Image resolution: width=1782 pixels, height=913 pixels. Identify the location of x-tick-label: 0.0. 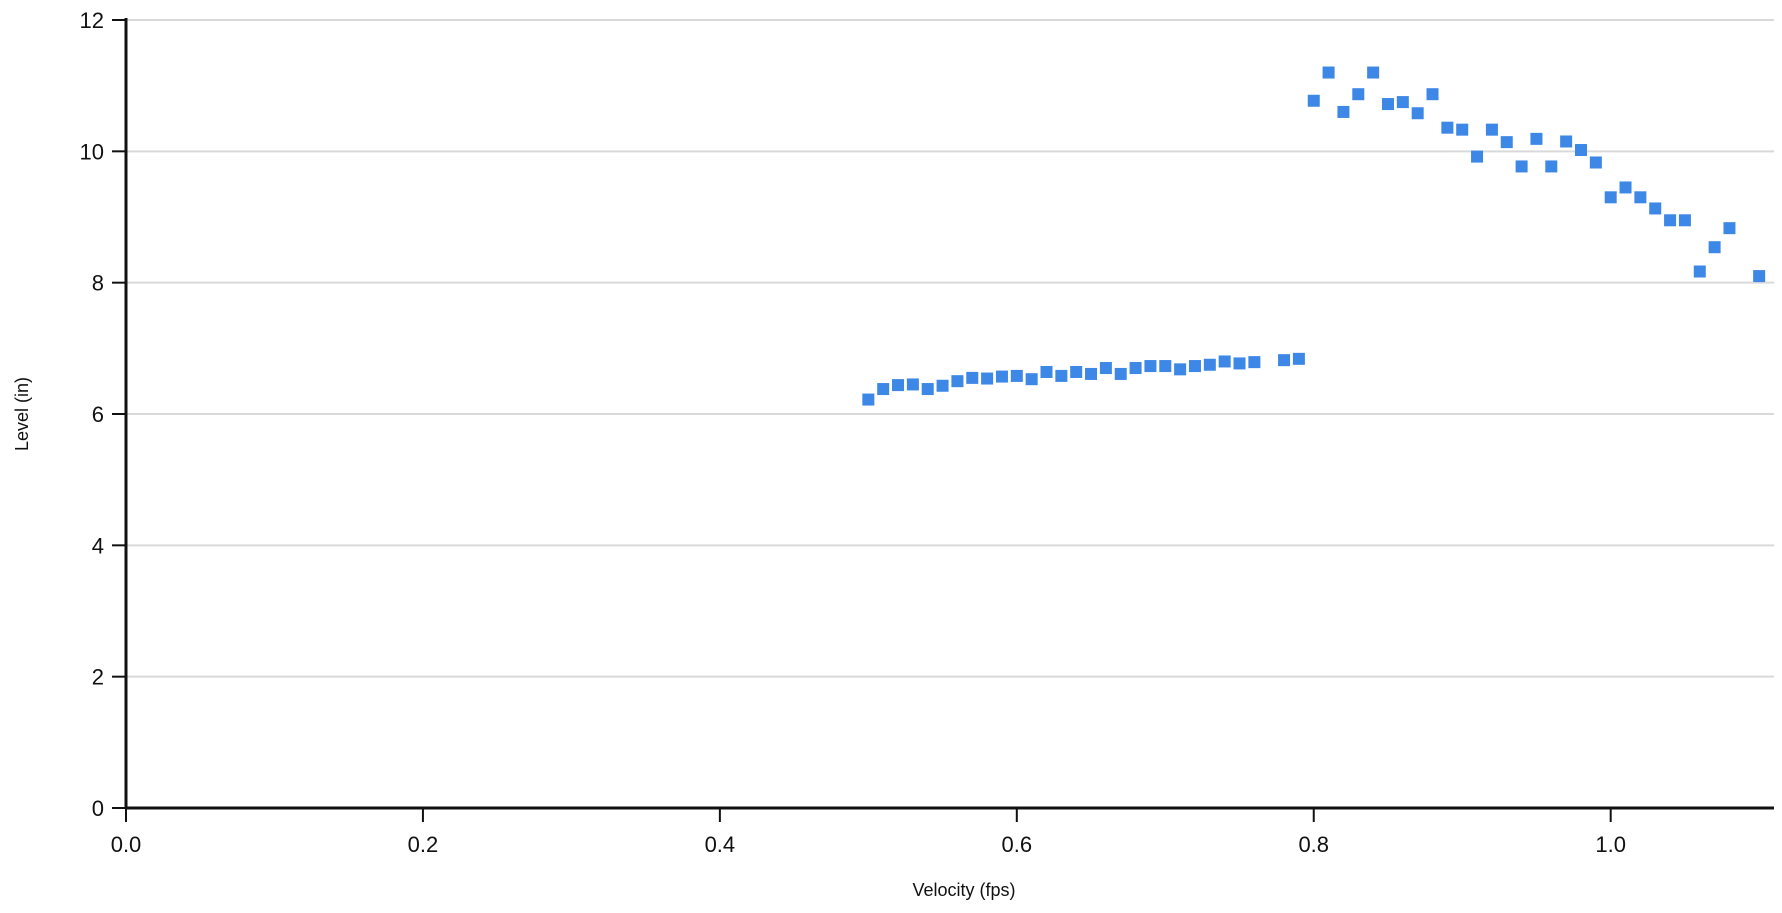
(126, 844).